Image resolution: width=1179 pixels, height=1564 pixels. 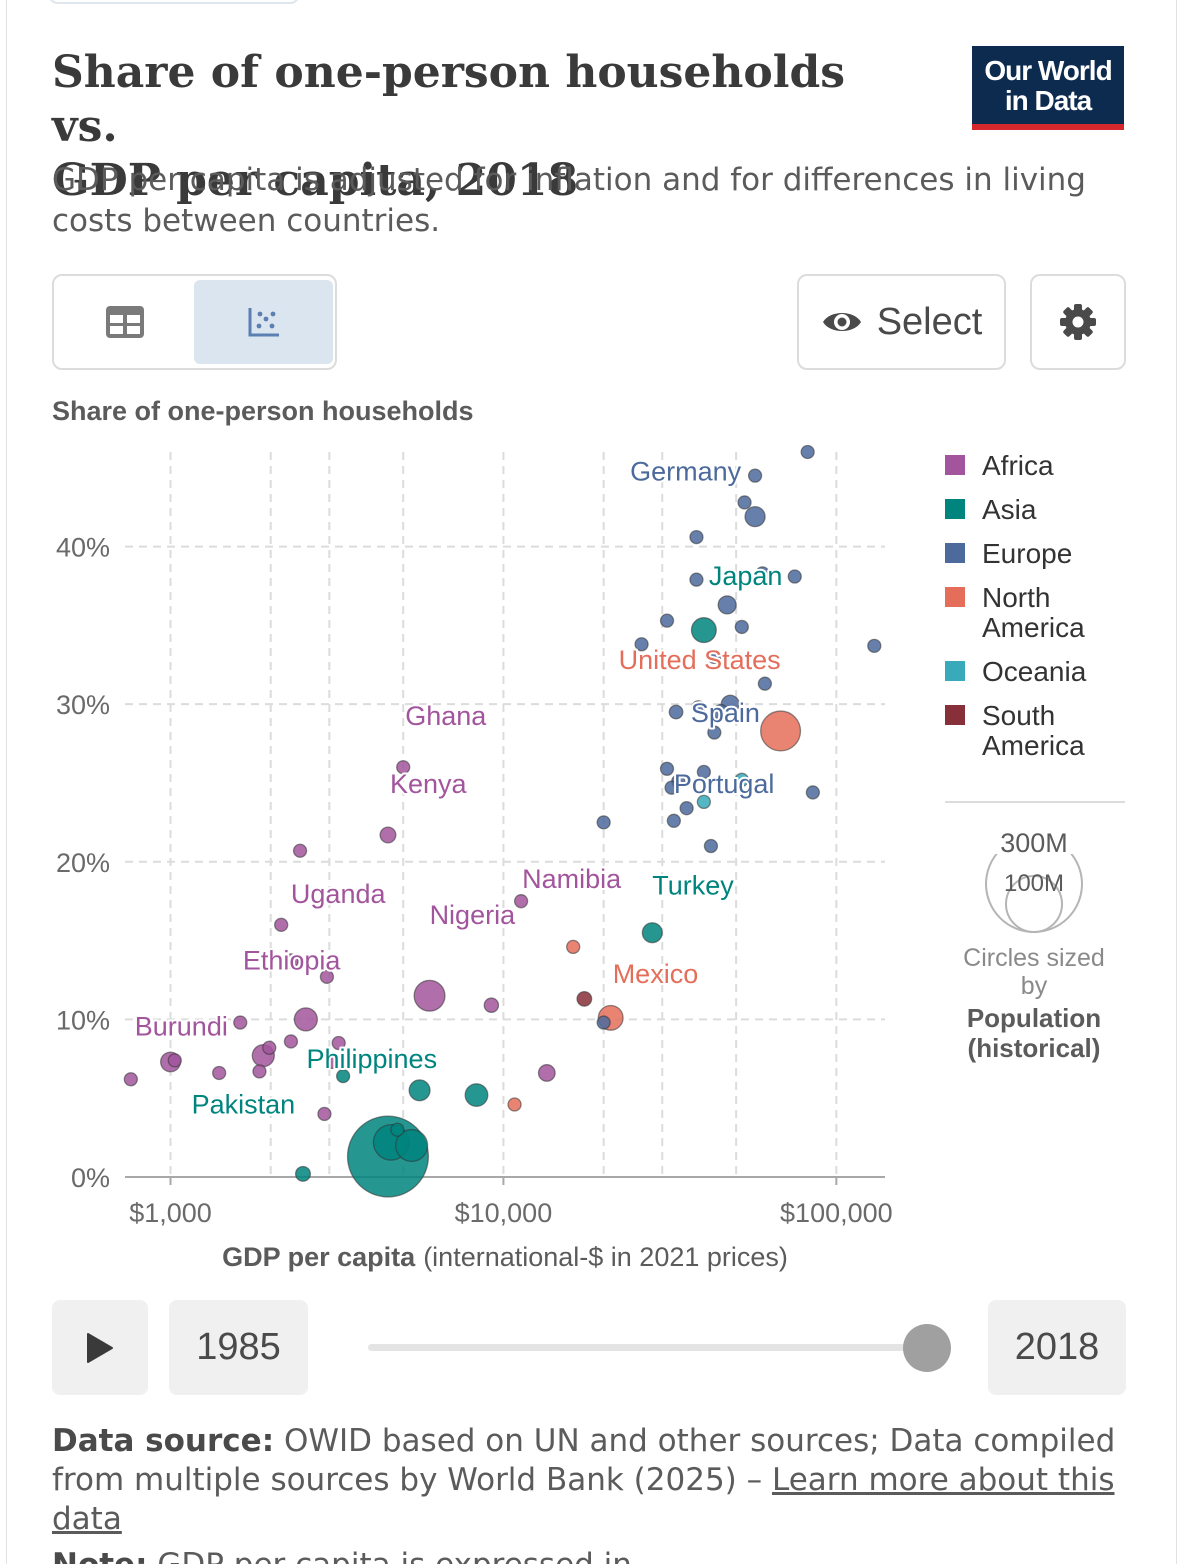 I want to click on bubble-portugal, so click(x=704, y=772).